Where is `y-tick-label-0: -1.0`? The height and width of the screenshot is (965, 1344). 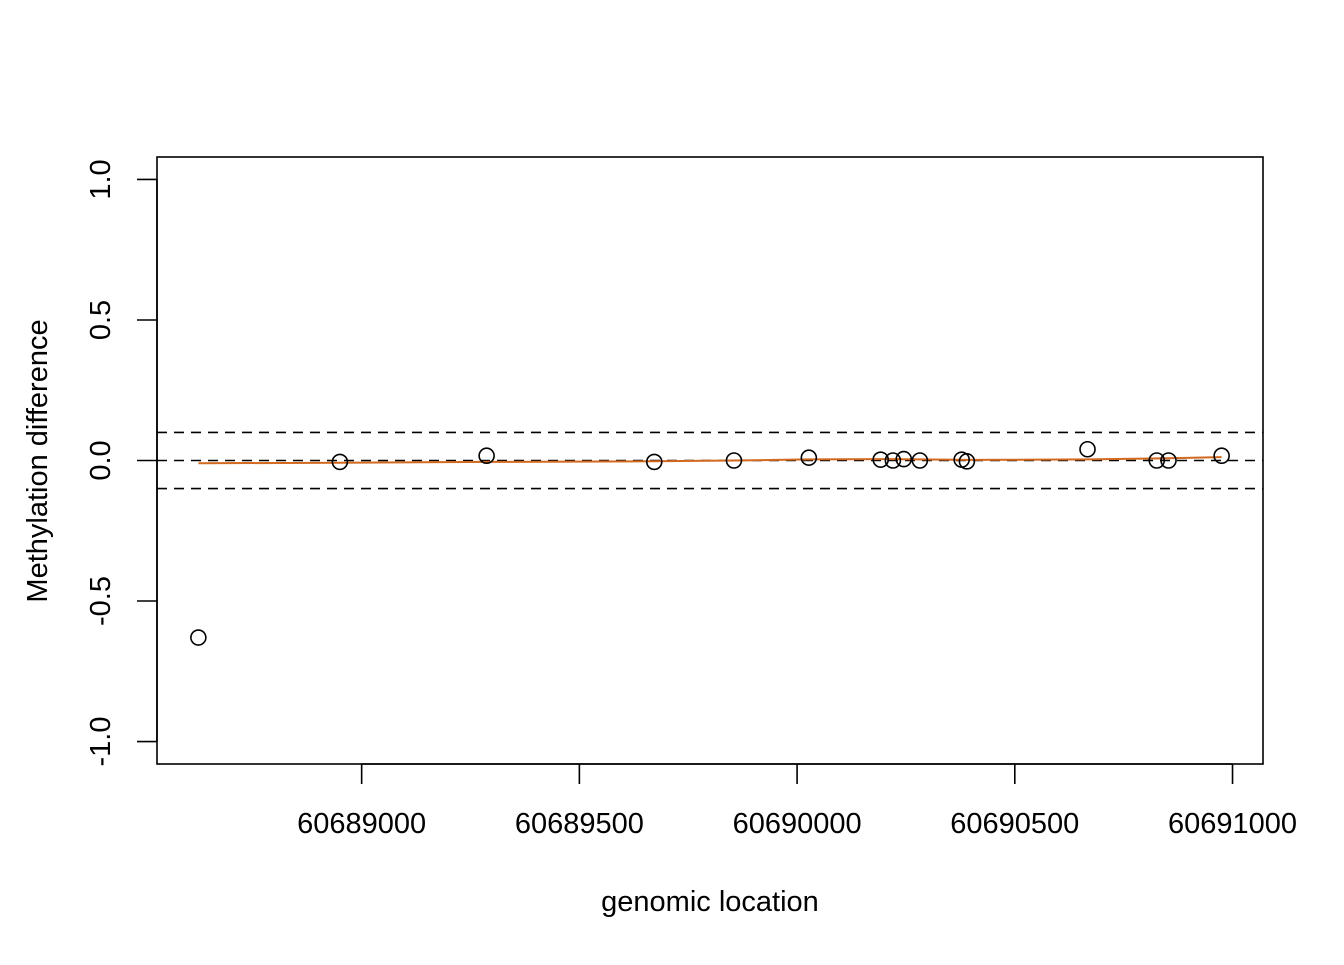
y-tick-label-0: -1.0 is located at coordinates (101, 742).